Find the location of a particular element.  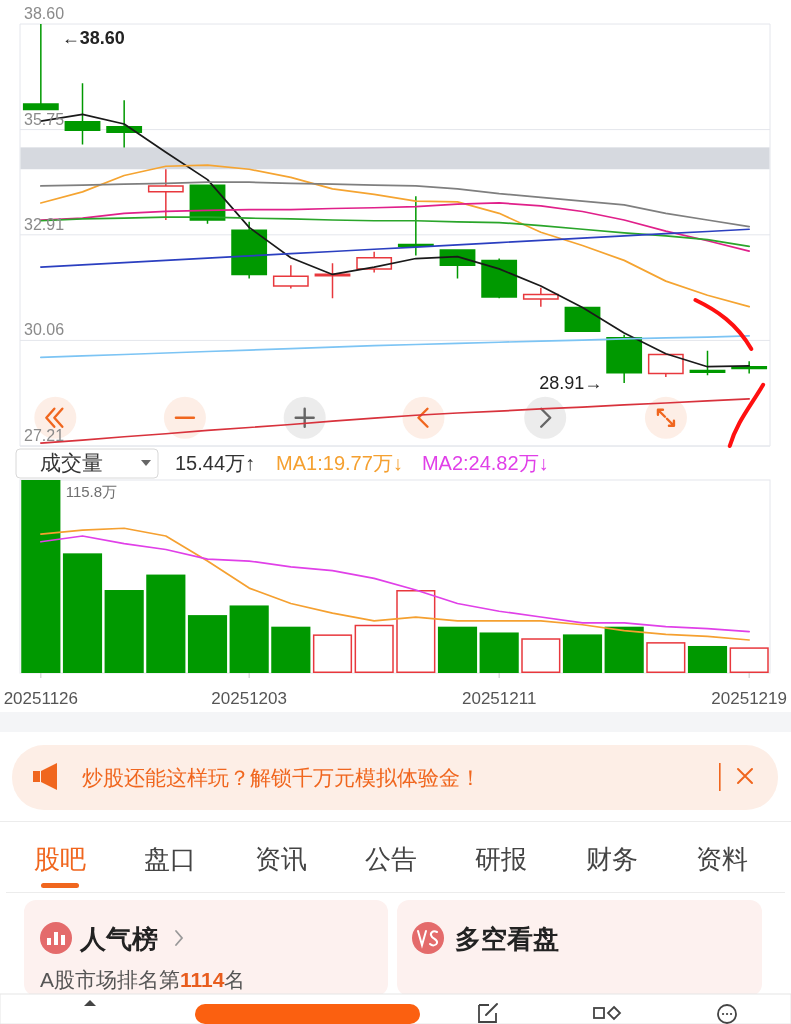

y-tick-label: 32.91 is located at coordinates (44, 224).